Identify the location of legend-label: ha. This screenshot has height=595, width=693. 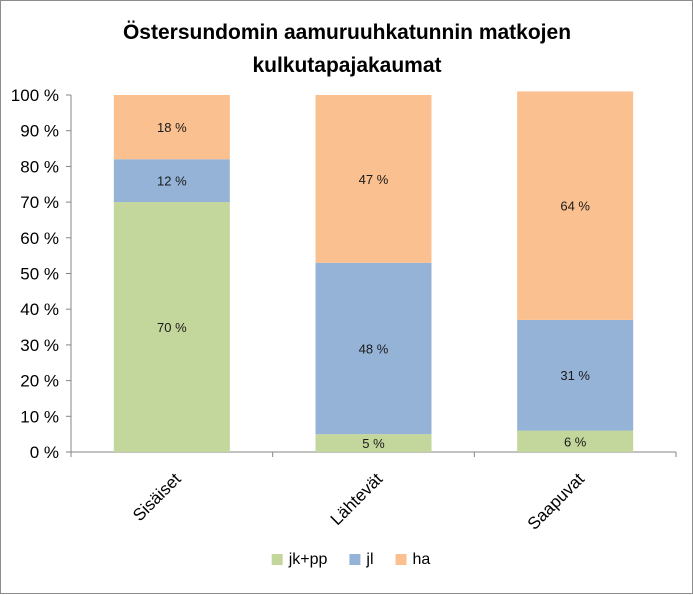
(422, 559).